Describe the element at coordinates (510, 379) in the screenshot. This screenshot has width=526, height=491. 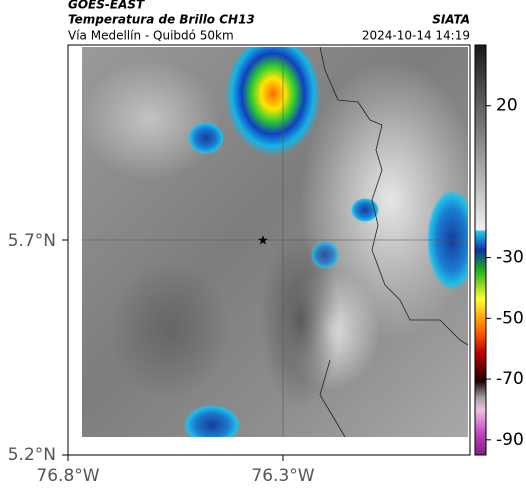
I see `colorbar-tick-label: -70` at that location.